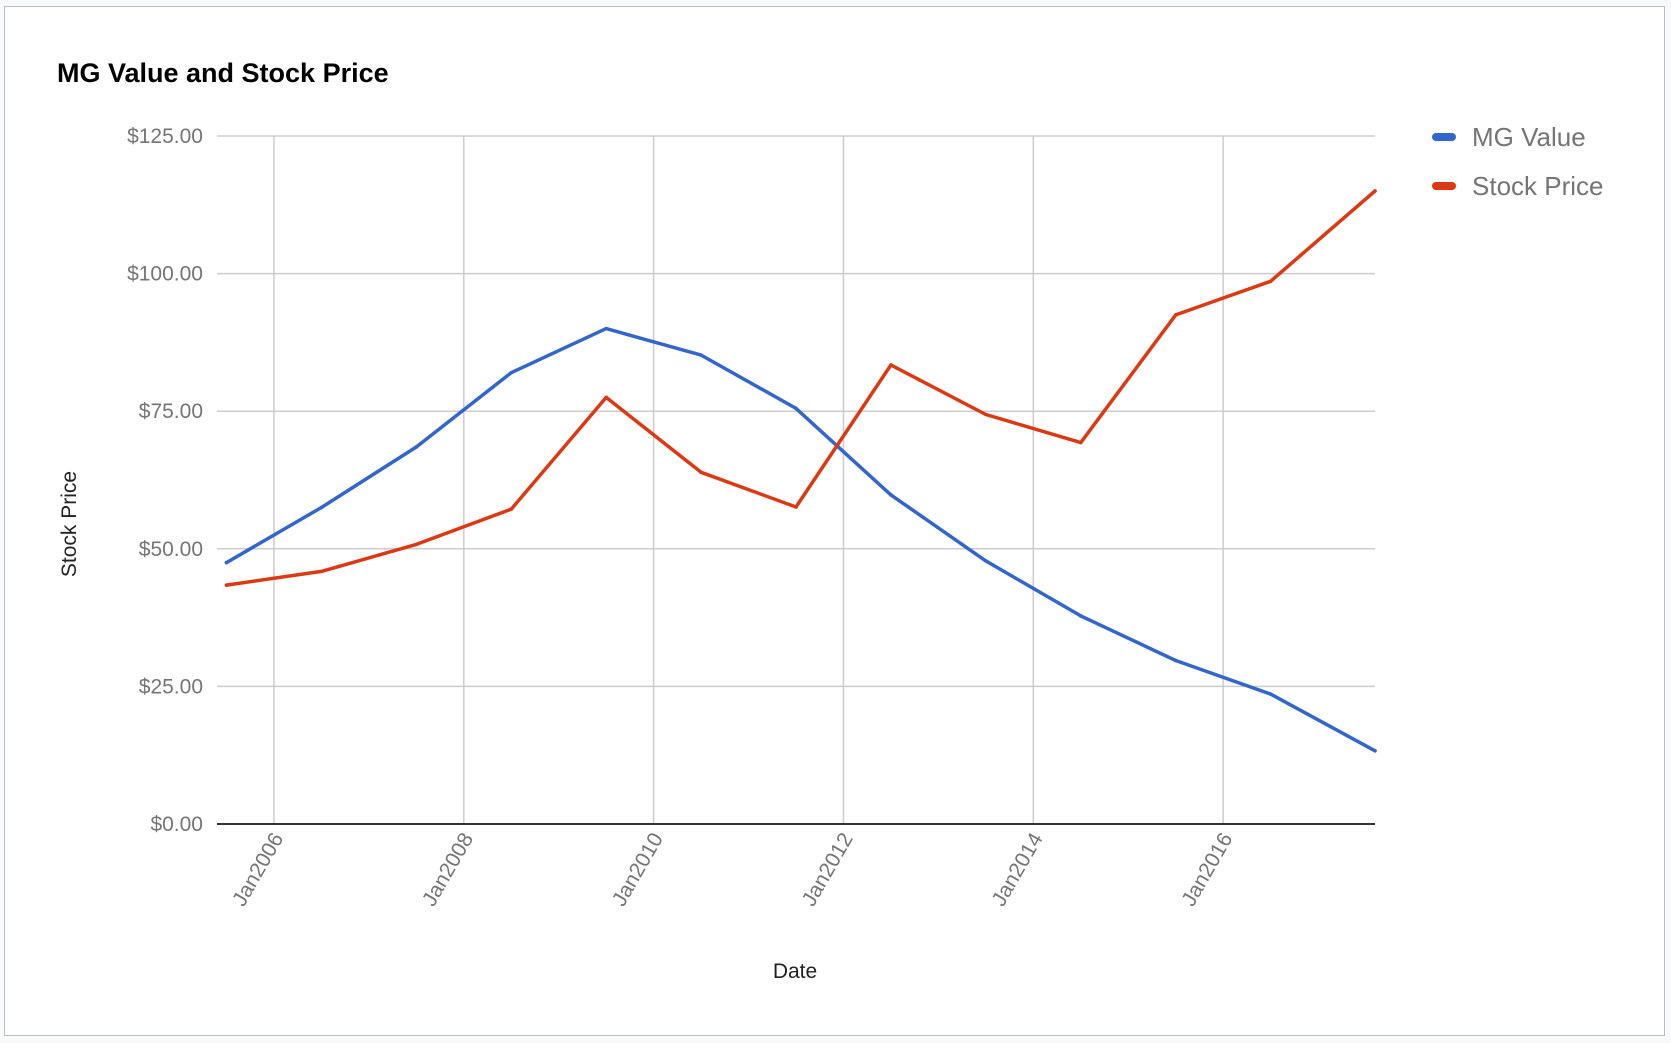 The height and width of the screenshot is (1043, 1671). I want to click on legend: MG Value Stock Price, so click(1518, 161).